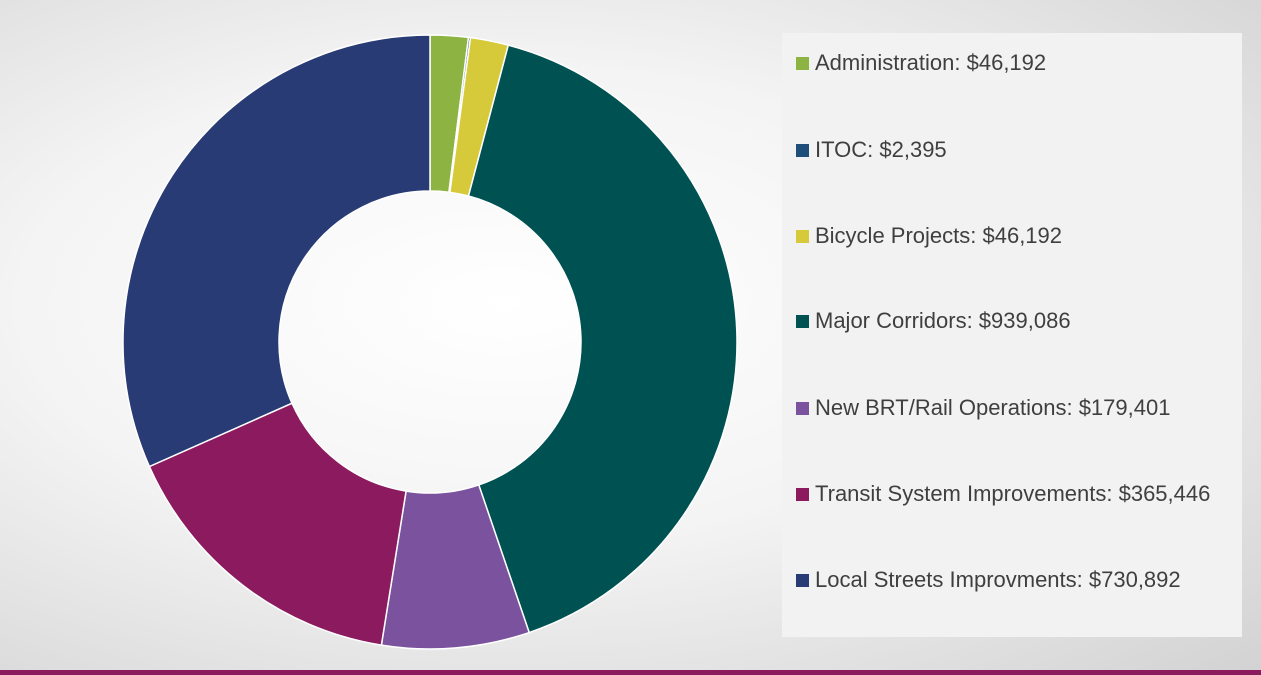  What do you see at coordinates (1013, 493) in the screenshot?
I see `legend-label: Transit System Improvements: $365,446` at bounding box center [1013, 493].